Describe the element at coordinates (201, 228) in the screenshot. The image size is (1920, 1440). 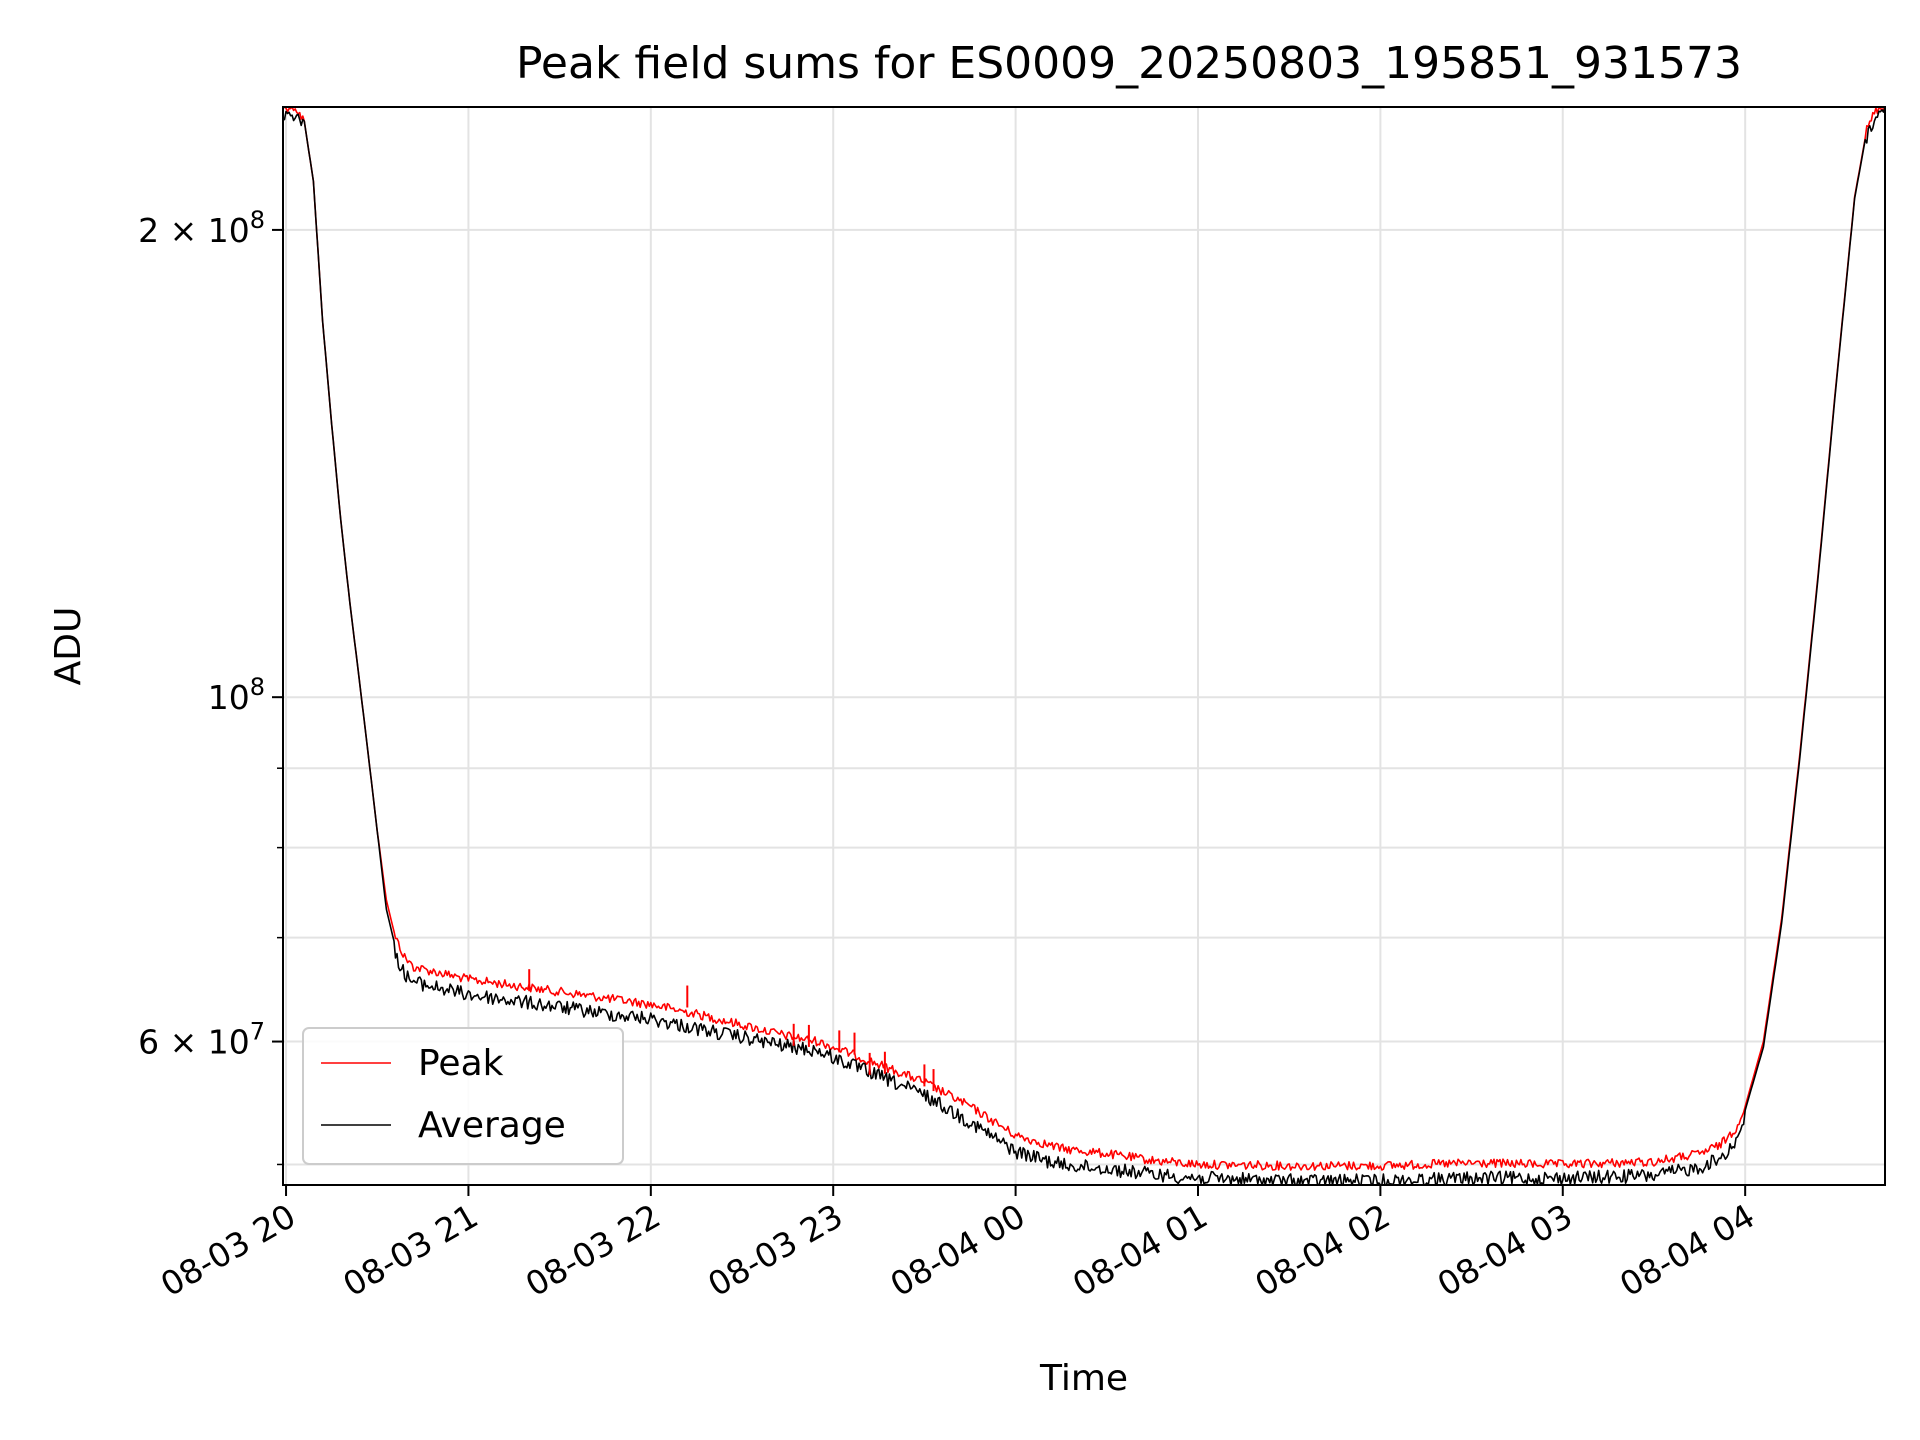
I see `y-tick-label: 2 × 108` at that location.